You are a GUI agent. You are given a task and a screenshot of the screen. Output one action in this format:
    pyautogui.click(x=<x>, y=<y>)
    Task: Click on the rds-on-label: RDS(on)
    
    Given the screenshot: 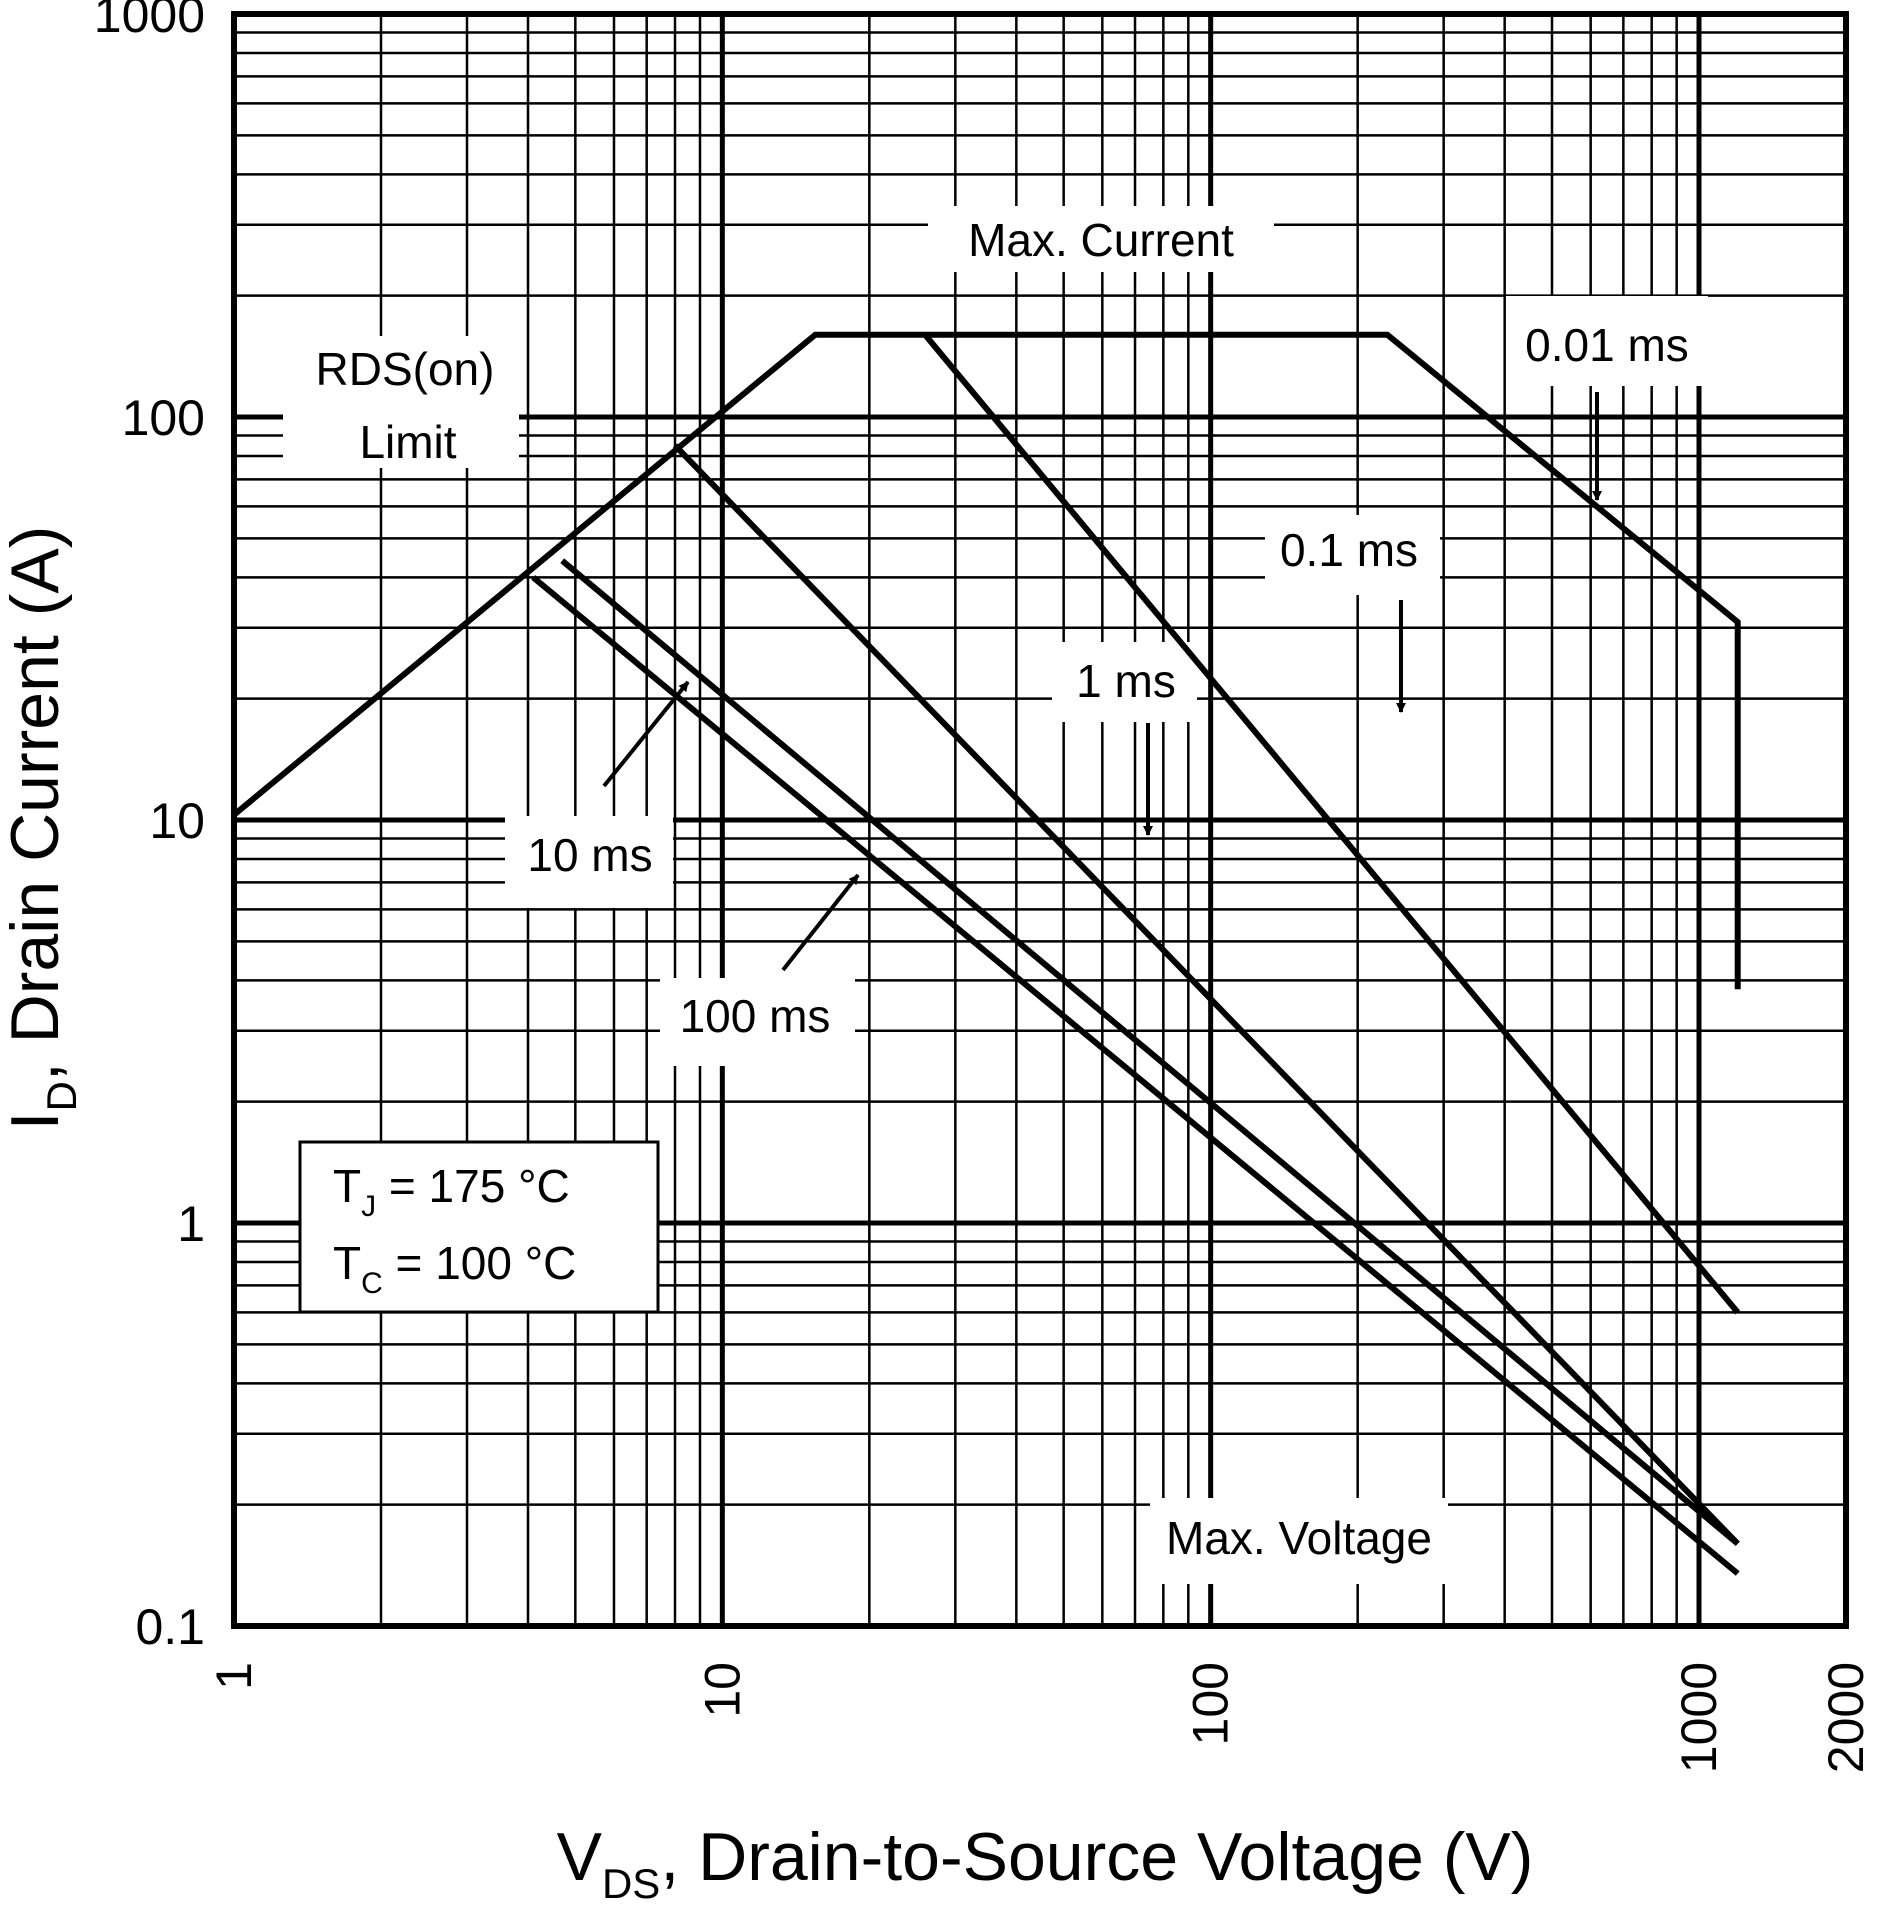 What is the action you would take?
    pyautogui.click(x=405, y=369)
    